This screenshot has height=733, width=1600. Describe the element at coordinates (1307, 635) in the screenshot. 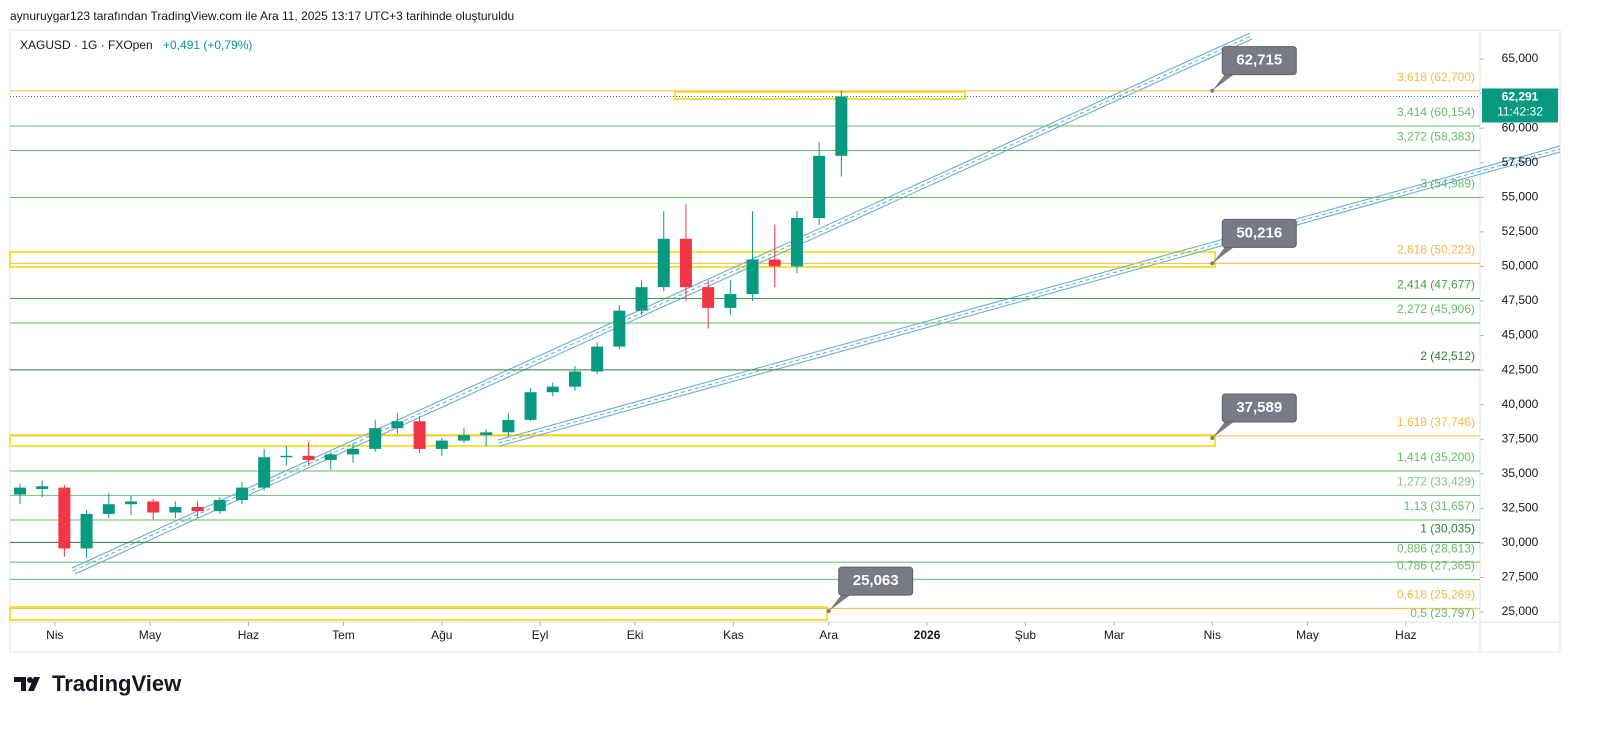

I see `x-tick-label: May` at that location.